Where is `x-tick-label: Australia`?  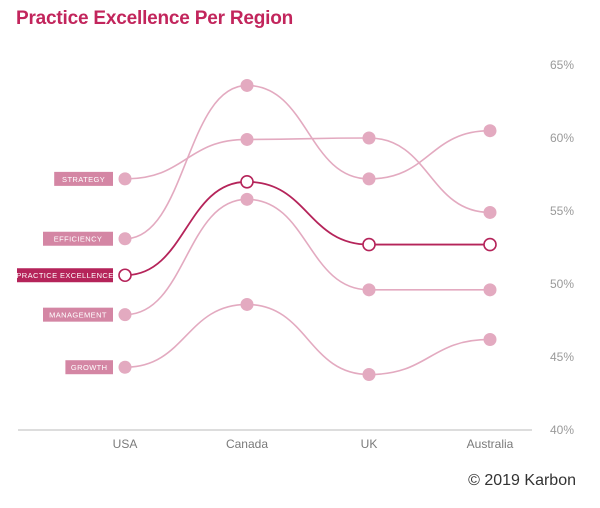
x-tick-label: Australia is located at coordinates (490, 444).